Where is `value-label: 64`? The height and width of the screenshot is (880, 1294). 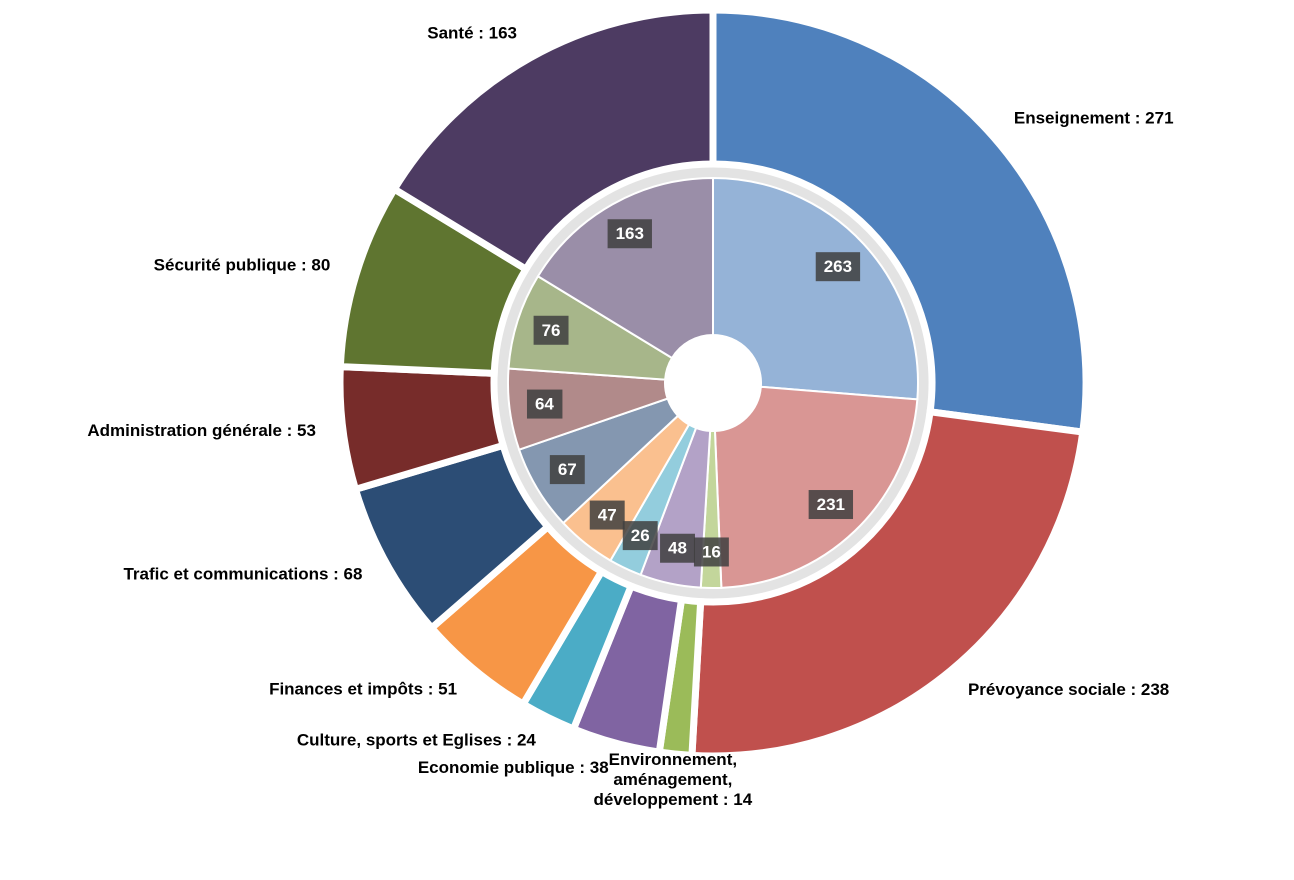
value-label: 64 is located at coordinates (544, 404).